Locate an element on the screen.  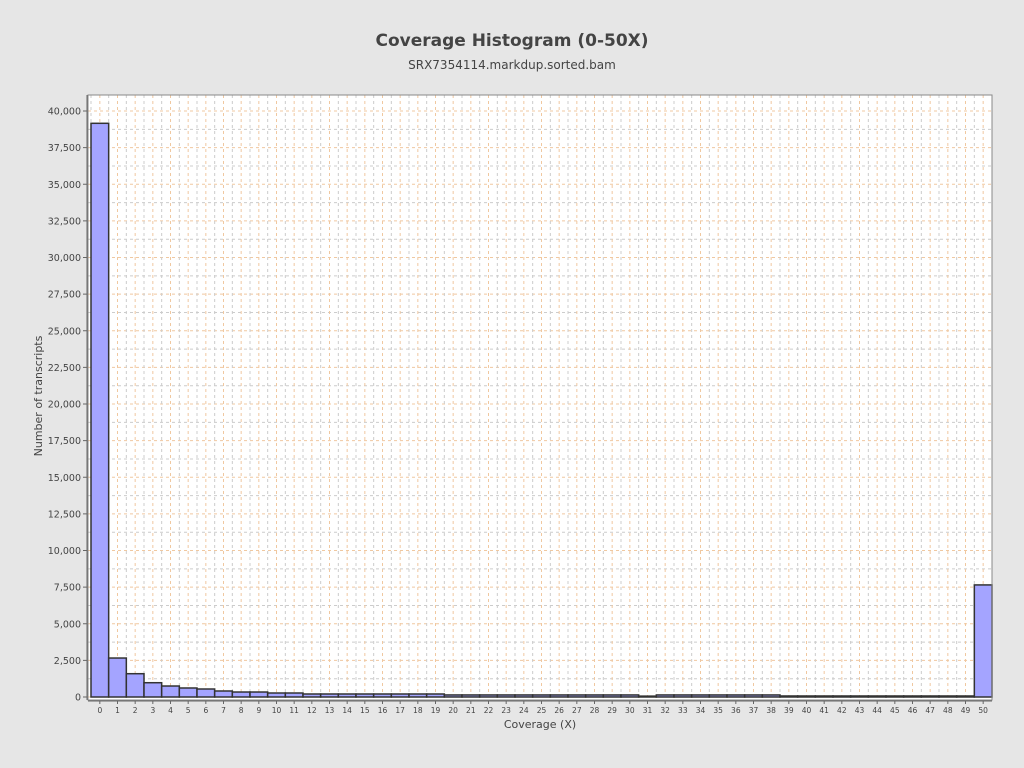
x-tick-label: 30 is located at coordinates (630, 710).